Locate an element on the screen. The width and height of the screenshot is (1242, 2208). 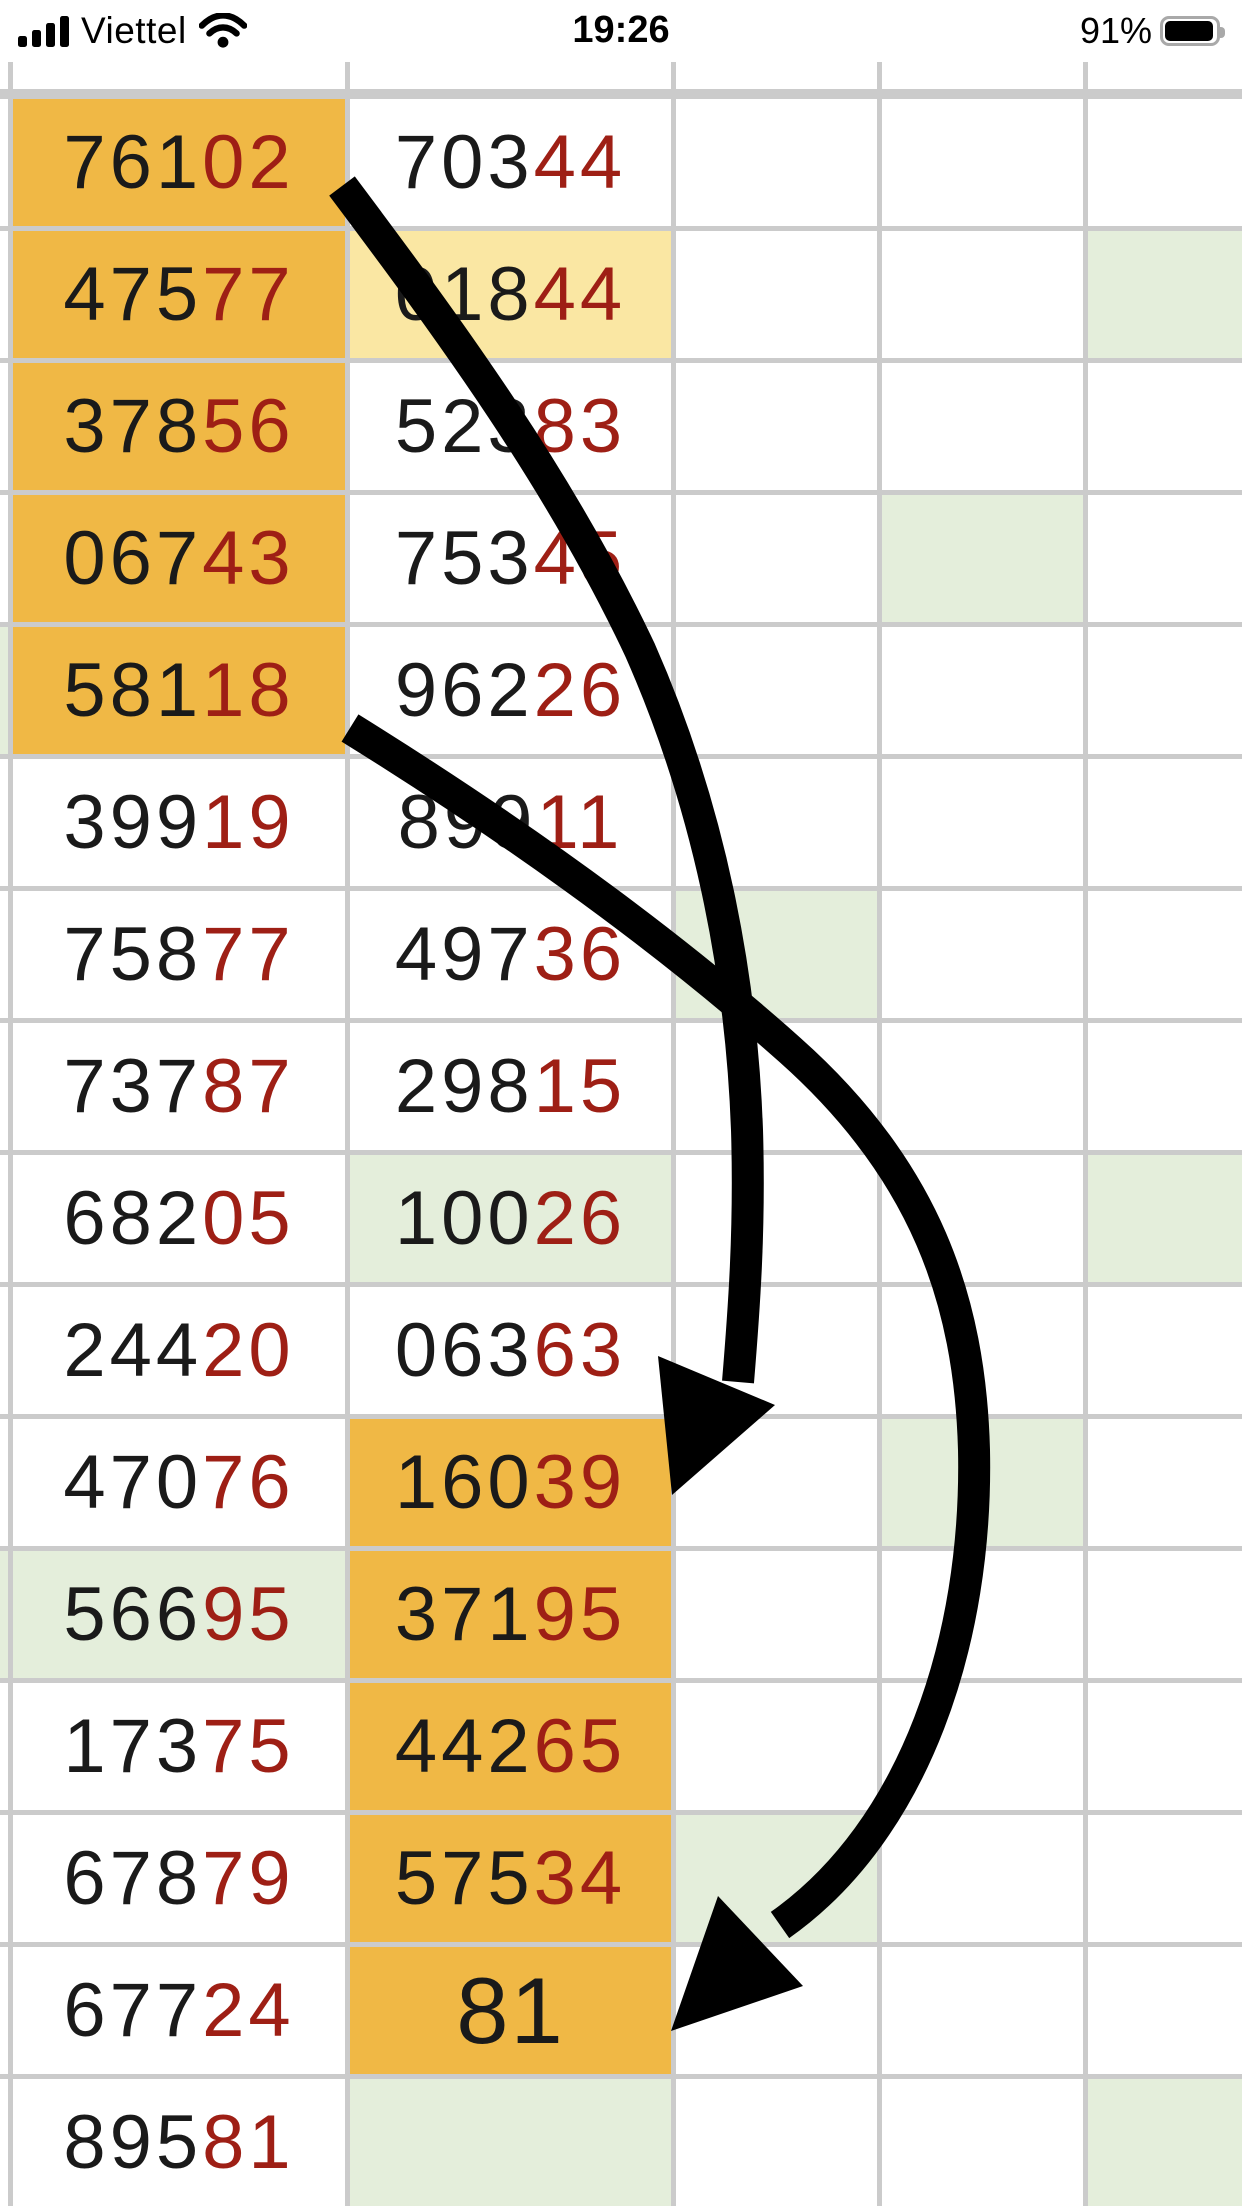
number-black-part: 497 is located at coordinates (464, 954).